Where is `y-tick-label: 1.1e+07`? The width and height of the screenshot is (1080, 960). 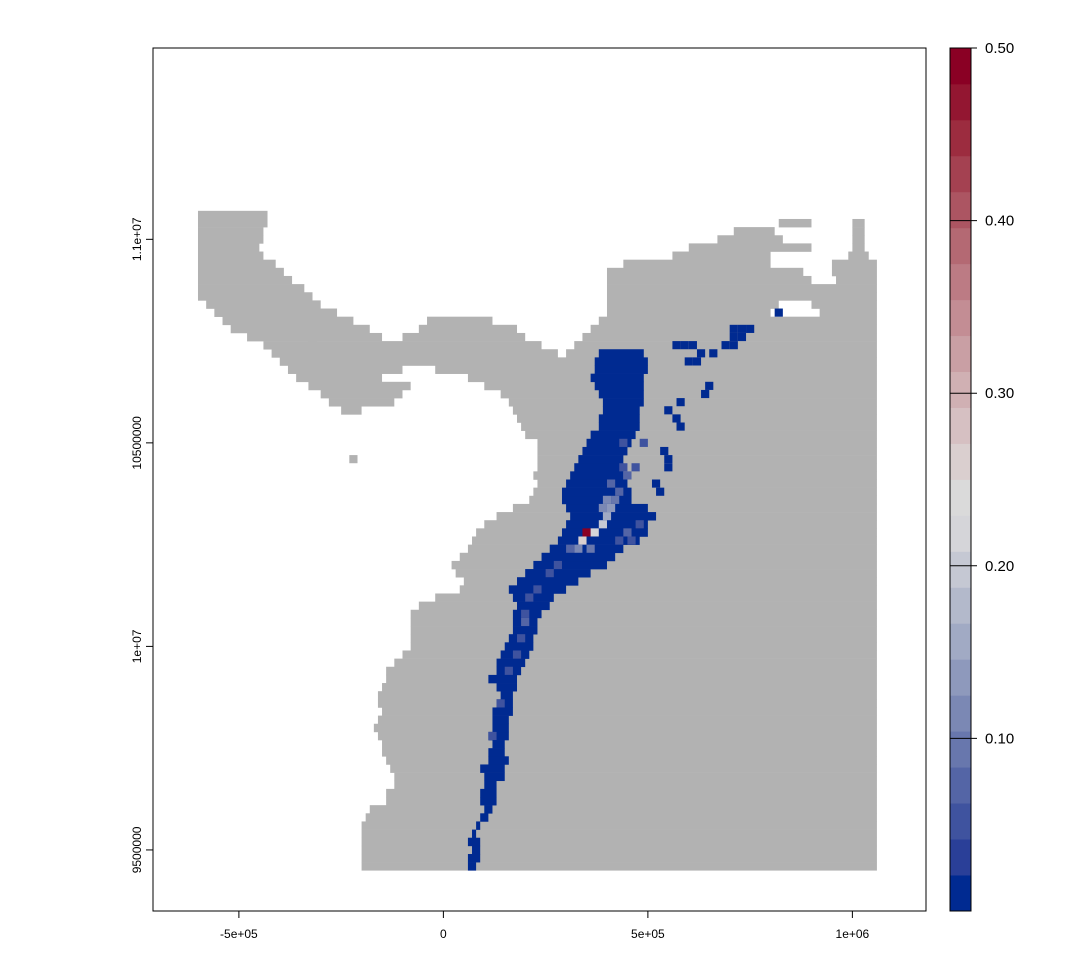
y-tick-label: 1.1e+07 is located at coordinates (137, 239).